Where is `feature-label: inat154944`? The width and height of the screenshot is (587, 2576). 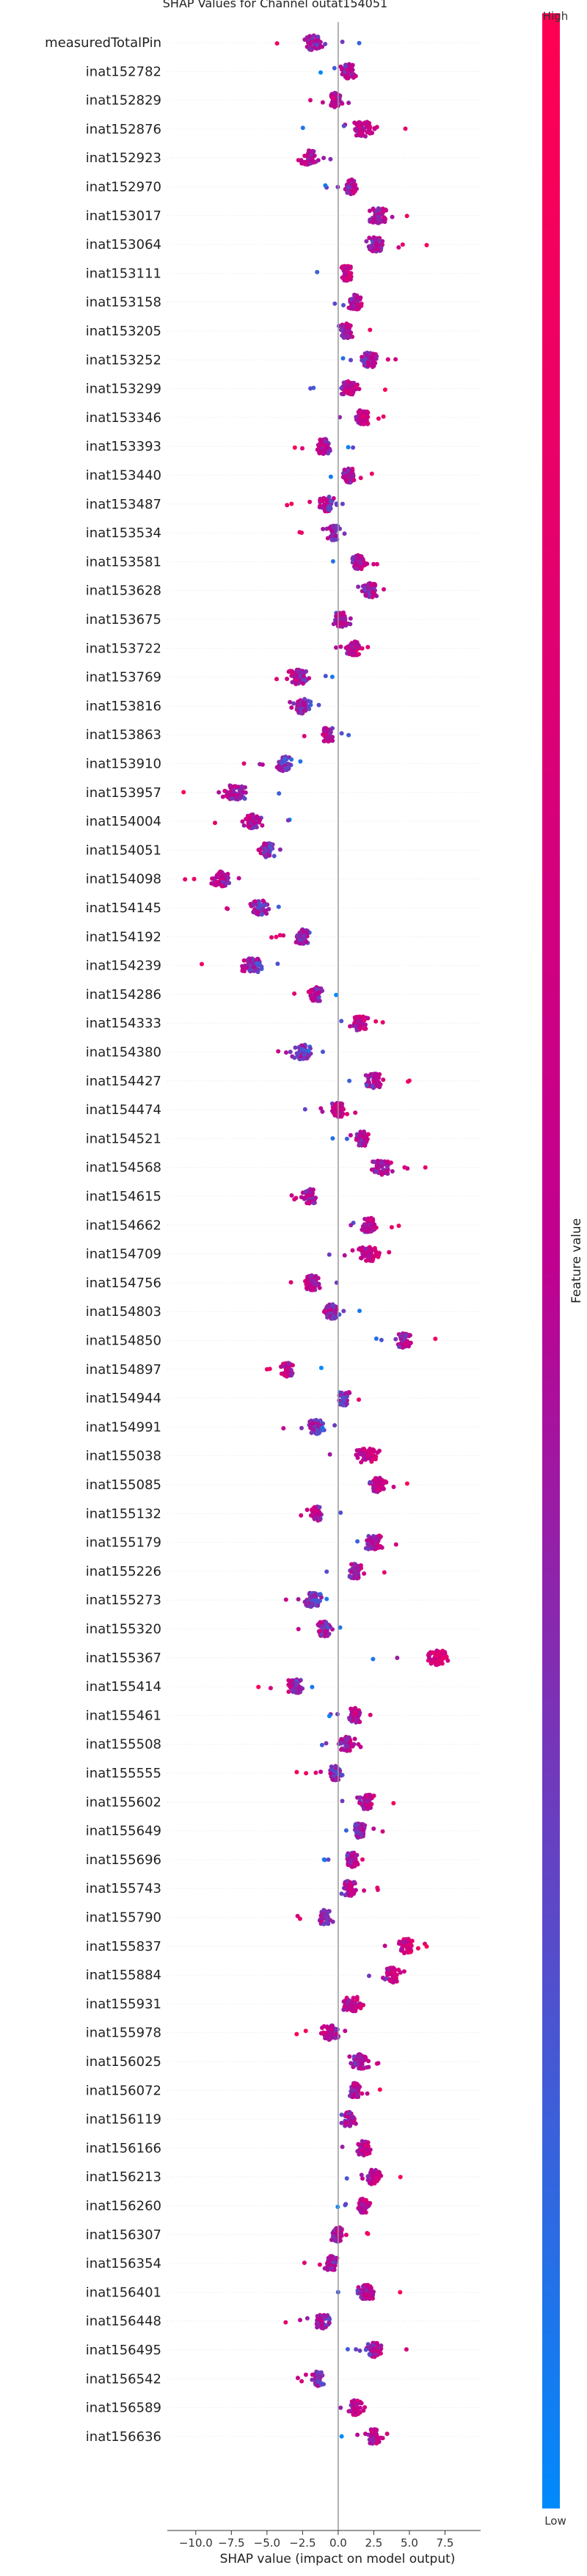 feature-label: inat154944 is located at coordinates (123, 1398).